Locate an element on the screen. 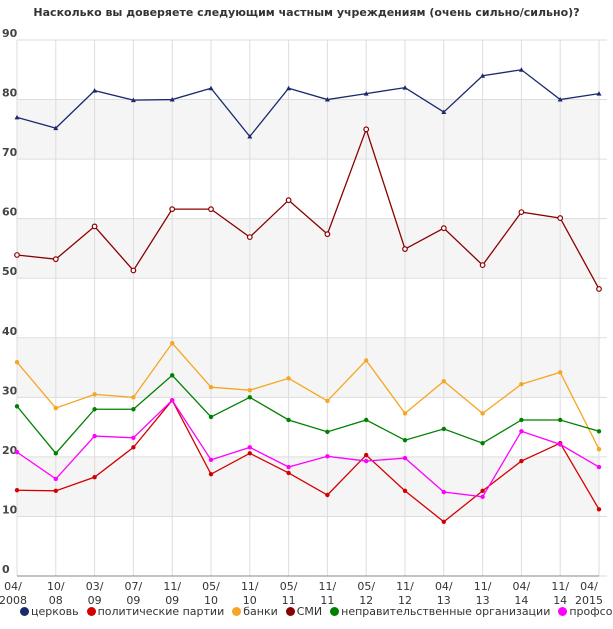  x-tick-label: 08 is located at coordinates (56, 600).